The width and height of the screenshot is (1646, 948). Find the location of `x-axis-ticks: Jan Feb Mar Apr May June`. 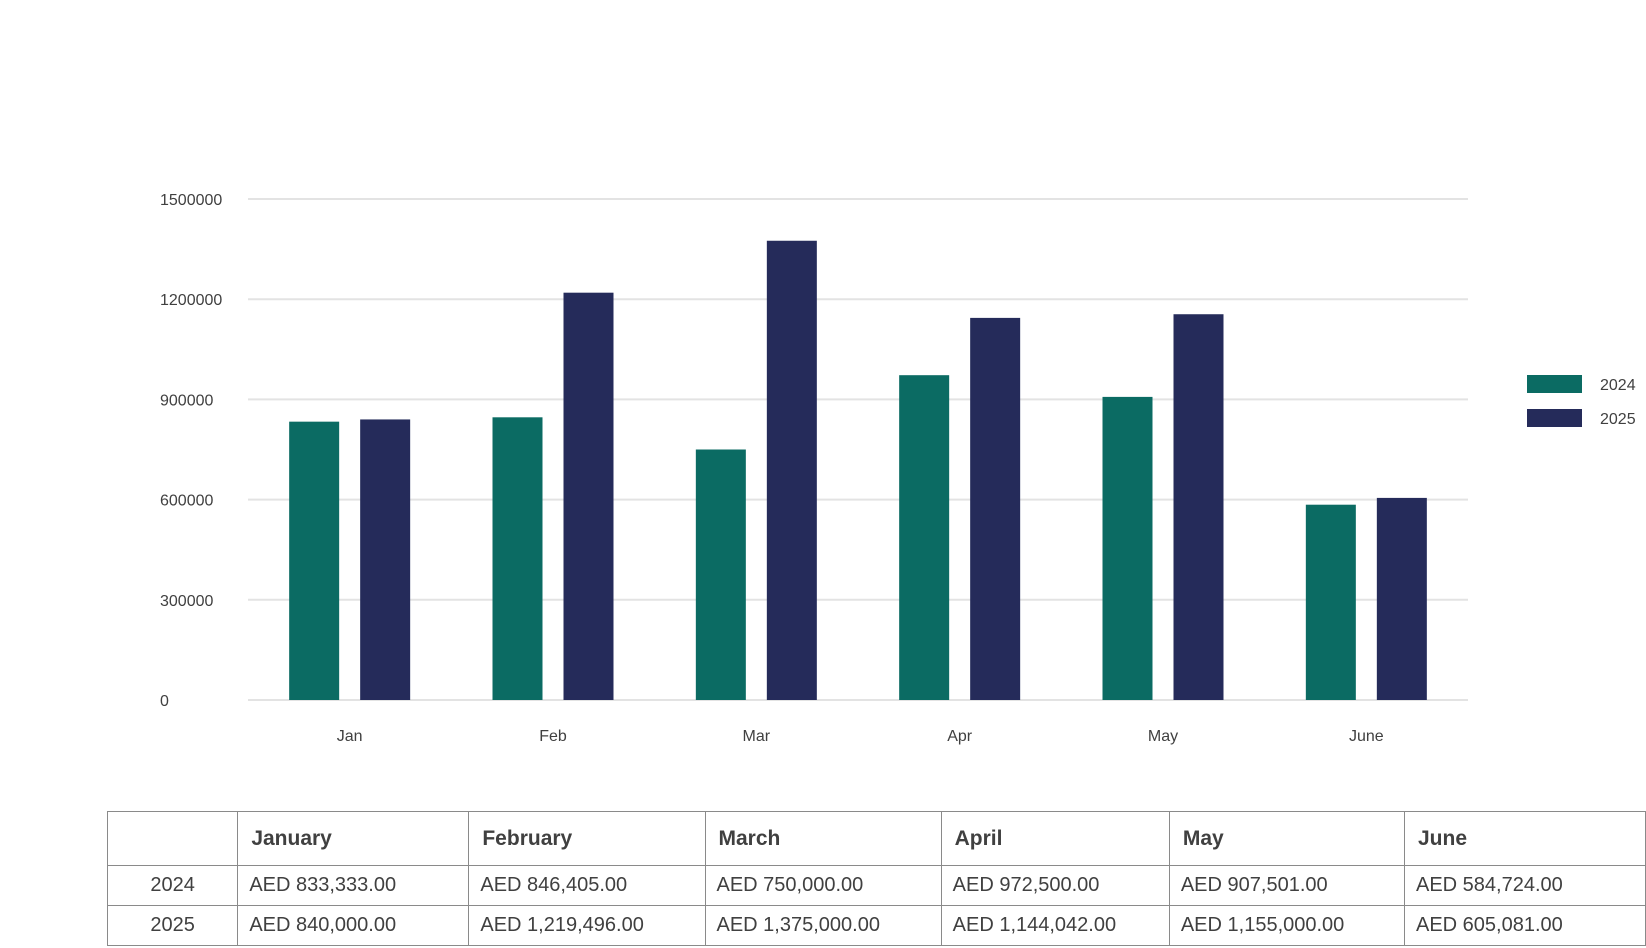

x-axis-ticks: Jan Feb Mar Apr May June is located at coordinates (860, 736).